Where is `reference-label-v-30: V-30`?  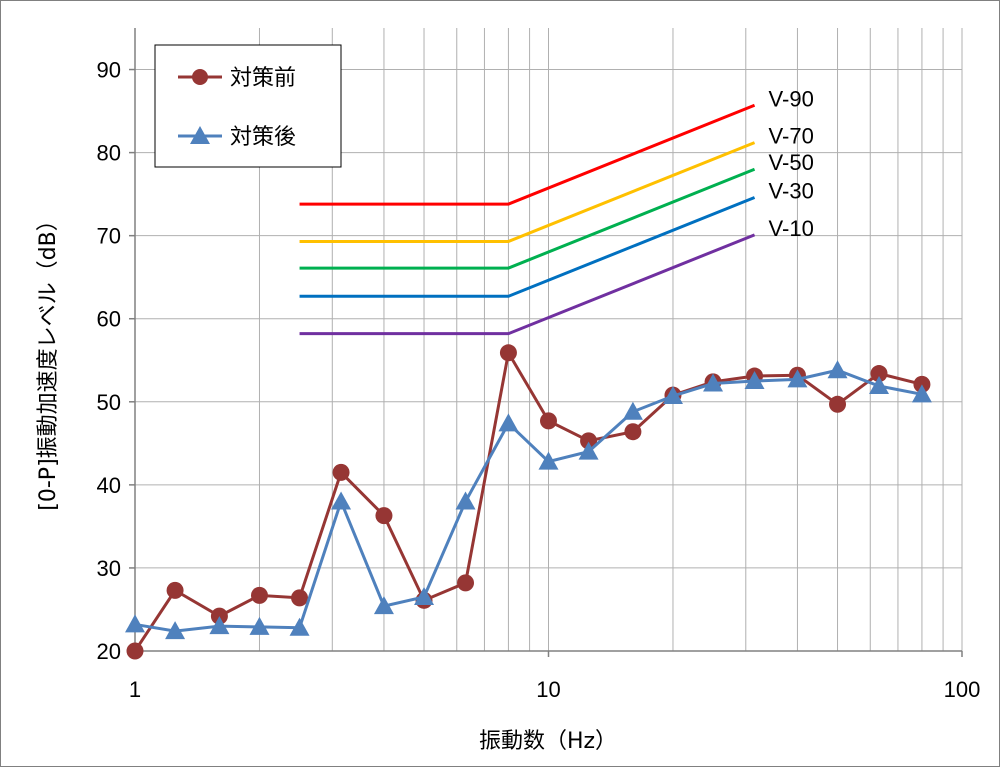
reference-label-v-30: V-30 is located at coordinates (791, 190).